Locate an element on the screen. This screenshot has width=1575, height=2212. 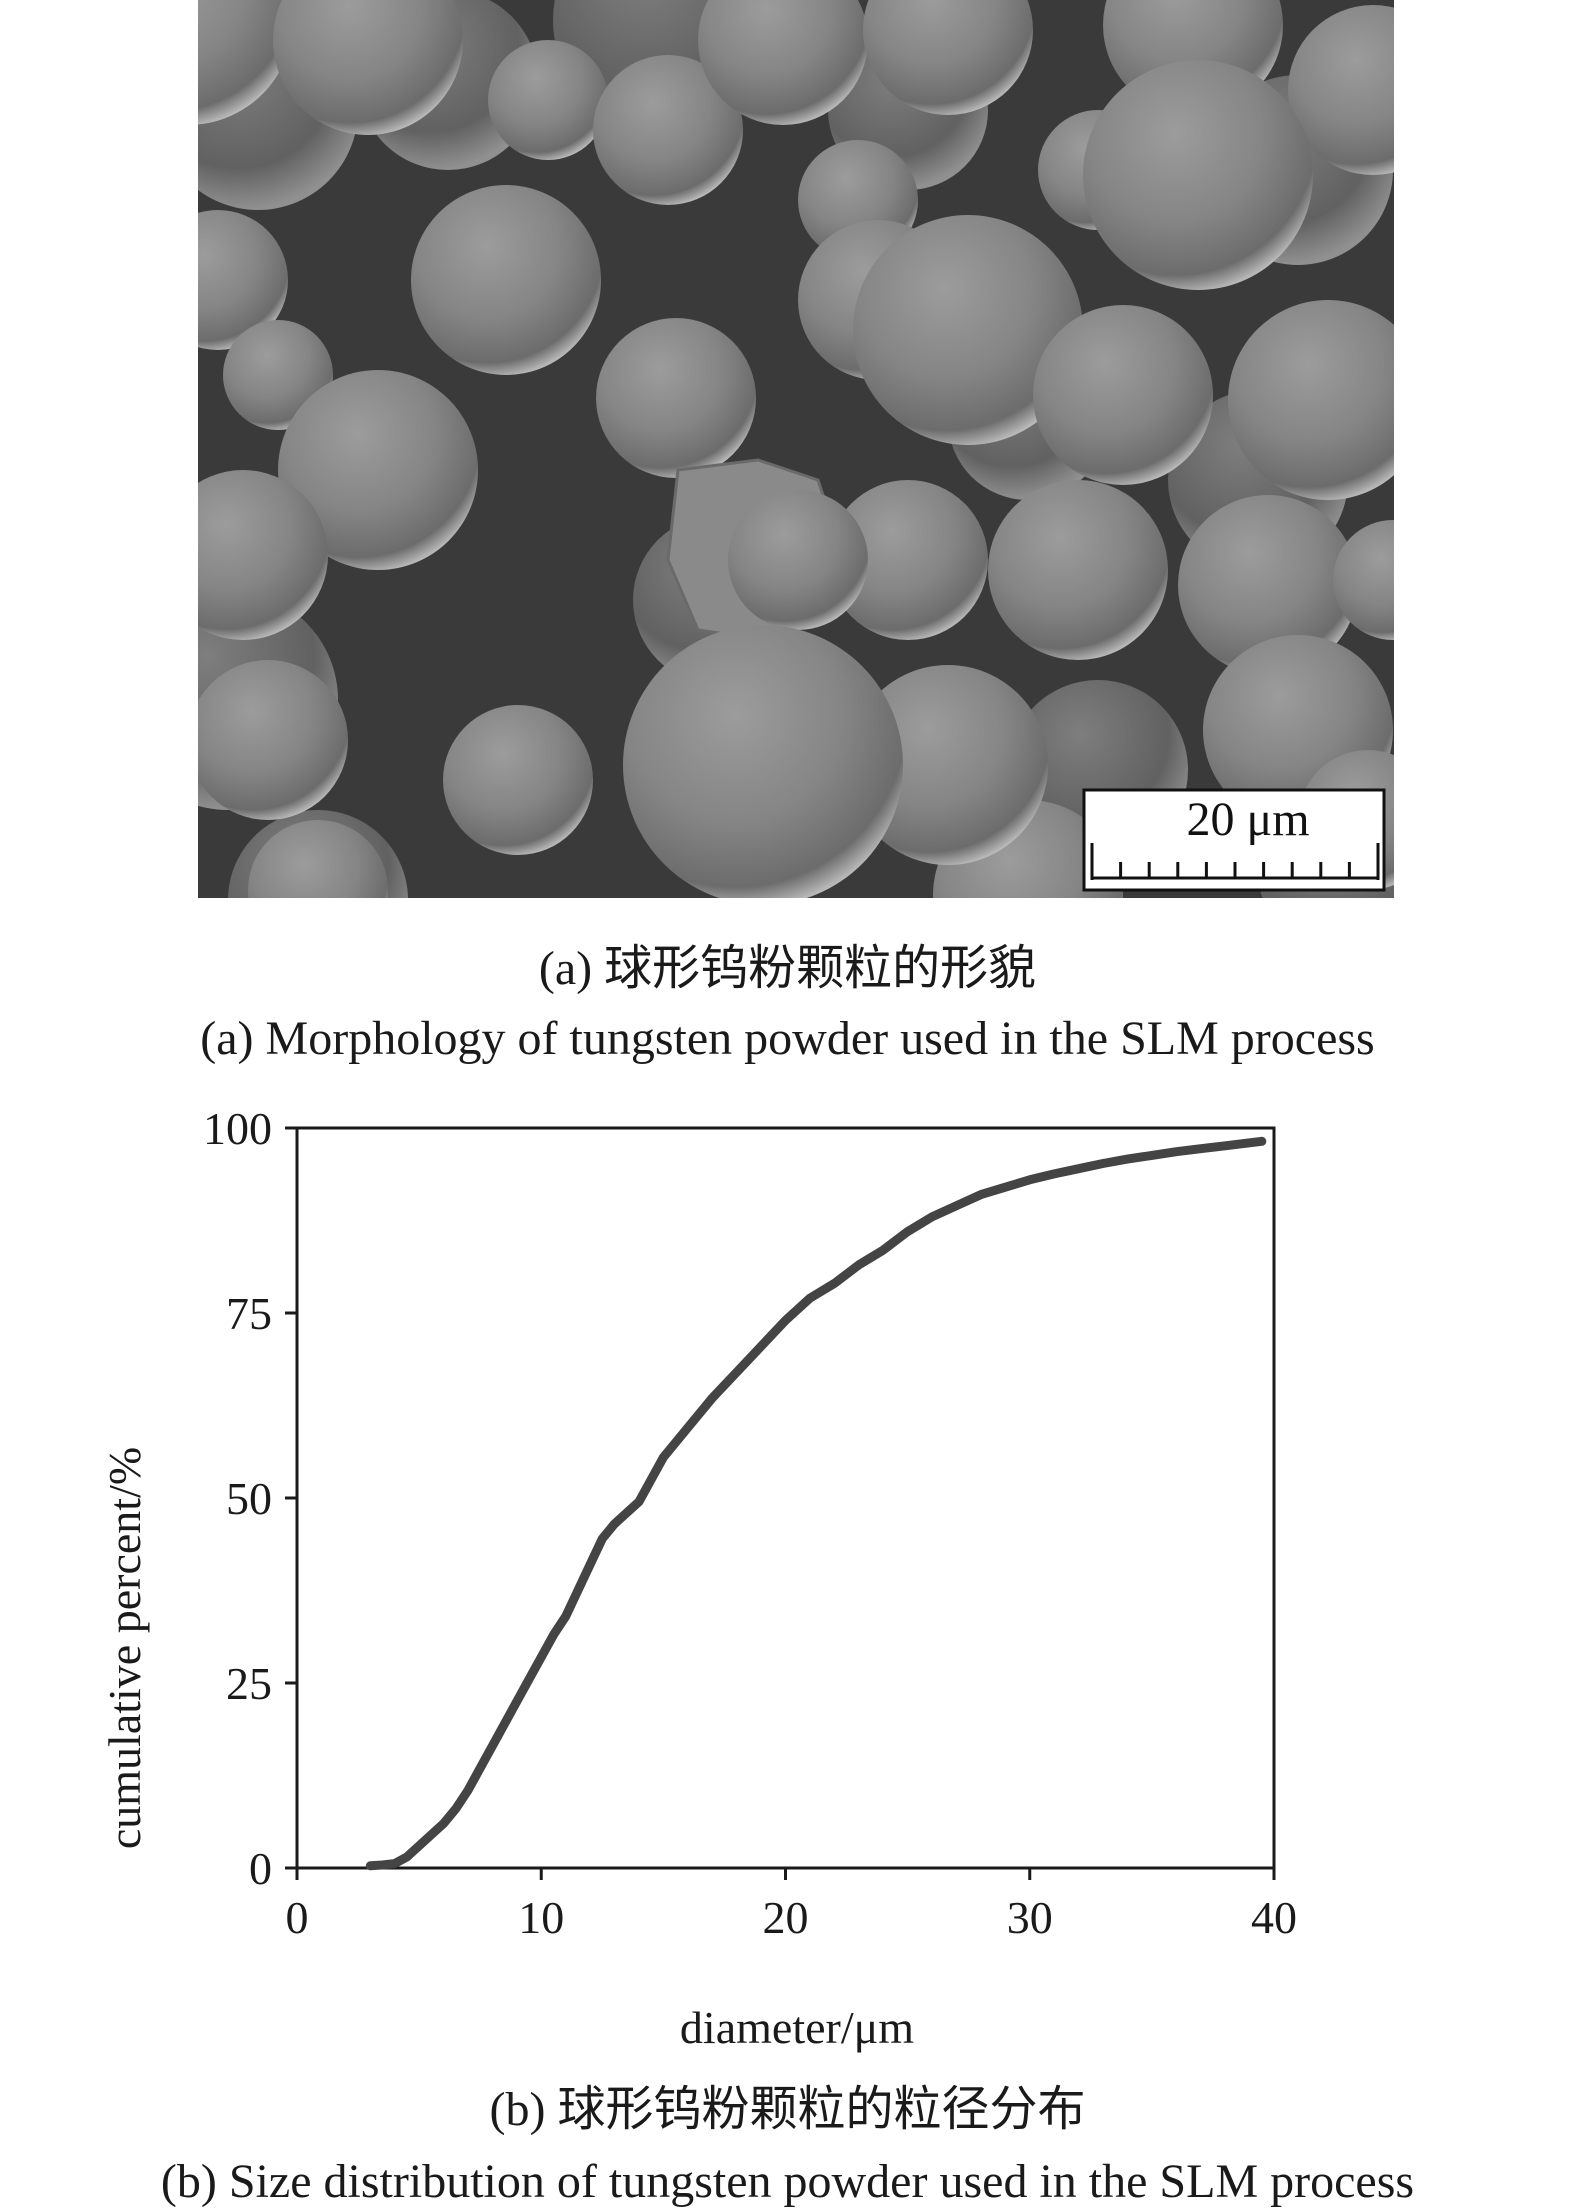
y-tick-label: 100 is located at coordinates (237, 1128).